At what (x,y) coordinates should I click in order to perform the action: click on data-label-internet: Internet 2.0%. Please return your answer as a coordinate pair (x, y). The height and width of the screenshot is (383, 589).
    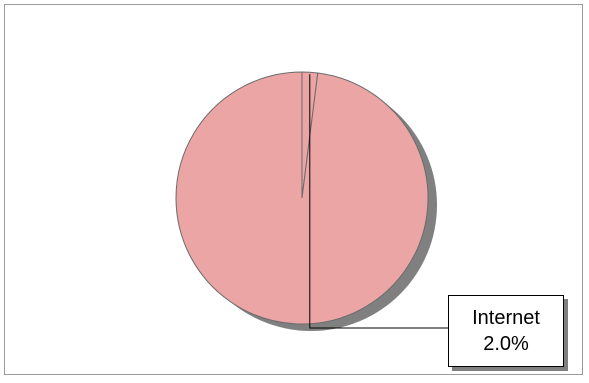
    Looking at the image, I should click on (506, 331).